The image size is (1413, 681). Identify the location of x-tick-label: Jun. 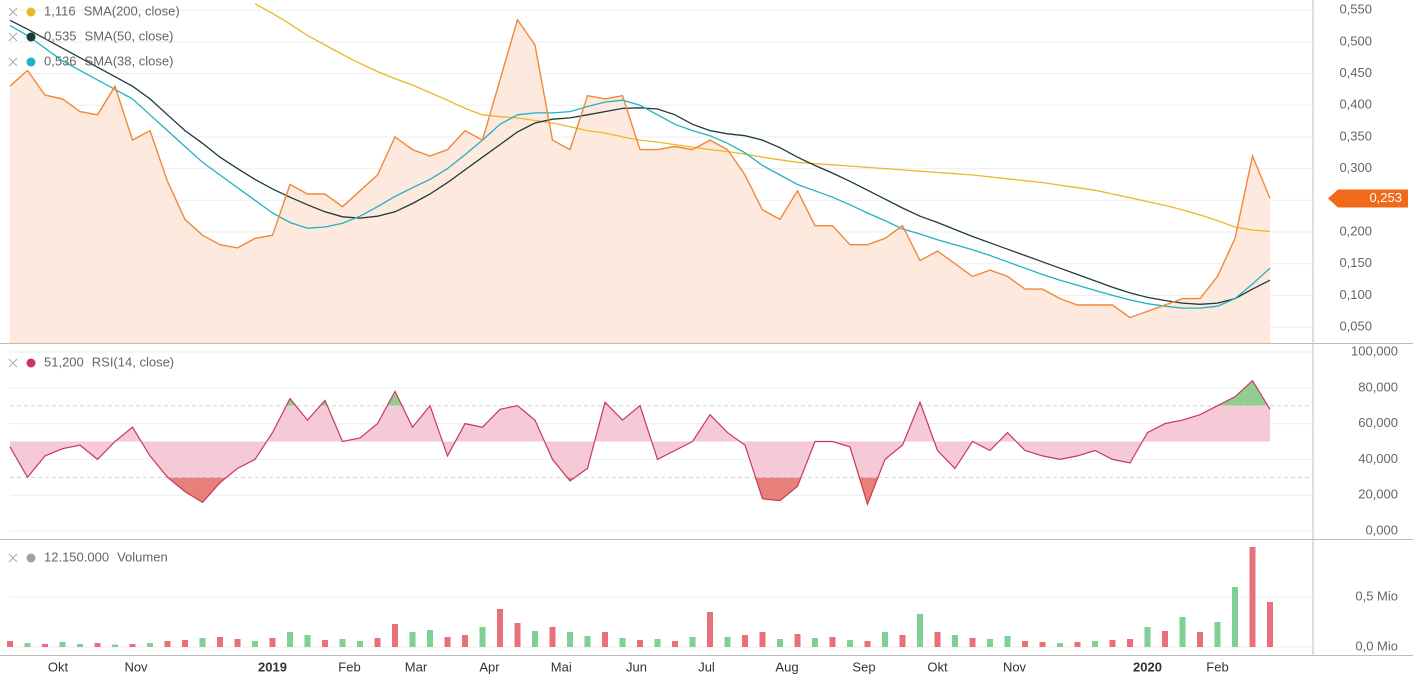
(636, 666).